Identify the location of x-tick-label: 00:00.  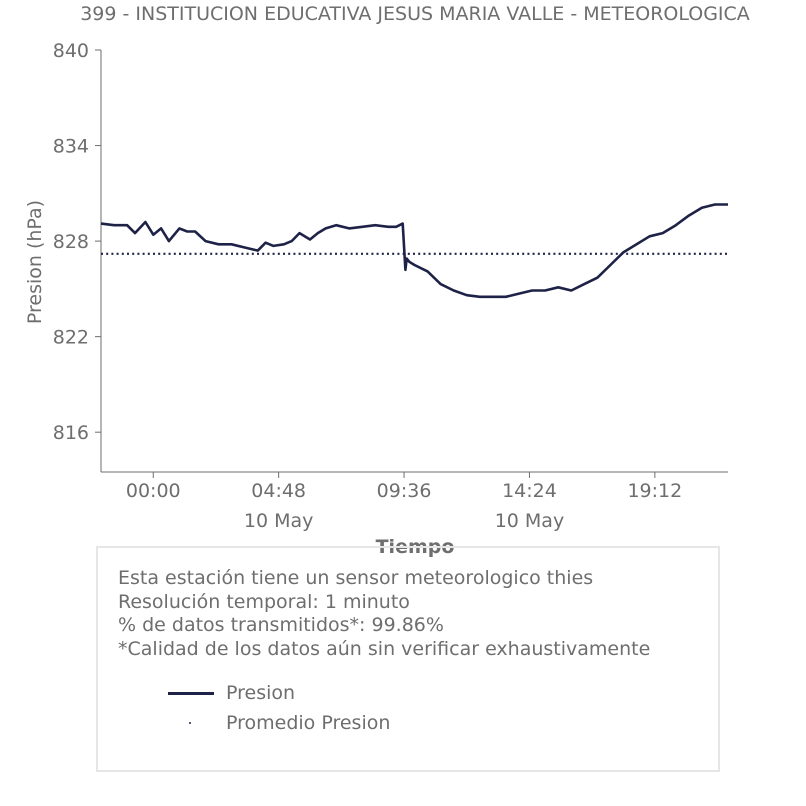
(153, 491).